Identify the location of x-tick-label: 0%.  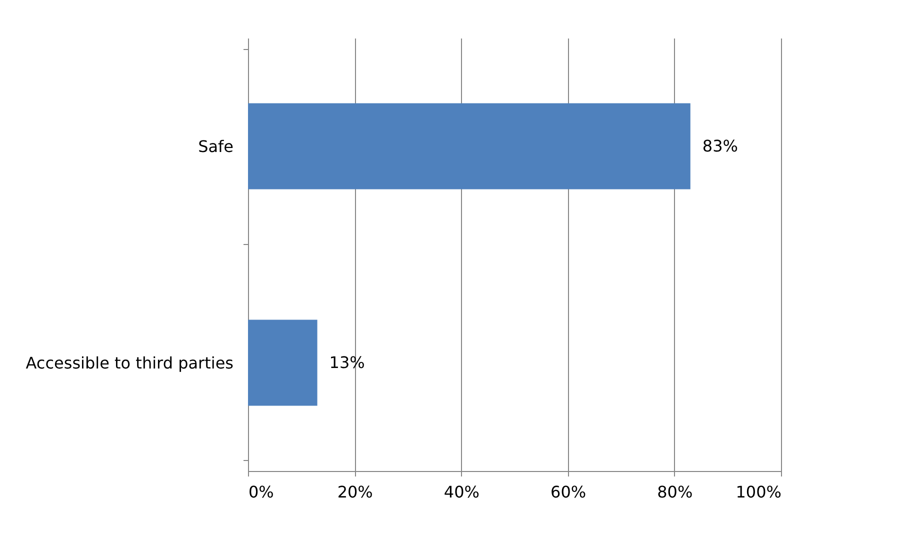
(261, 492).